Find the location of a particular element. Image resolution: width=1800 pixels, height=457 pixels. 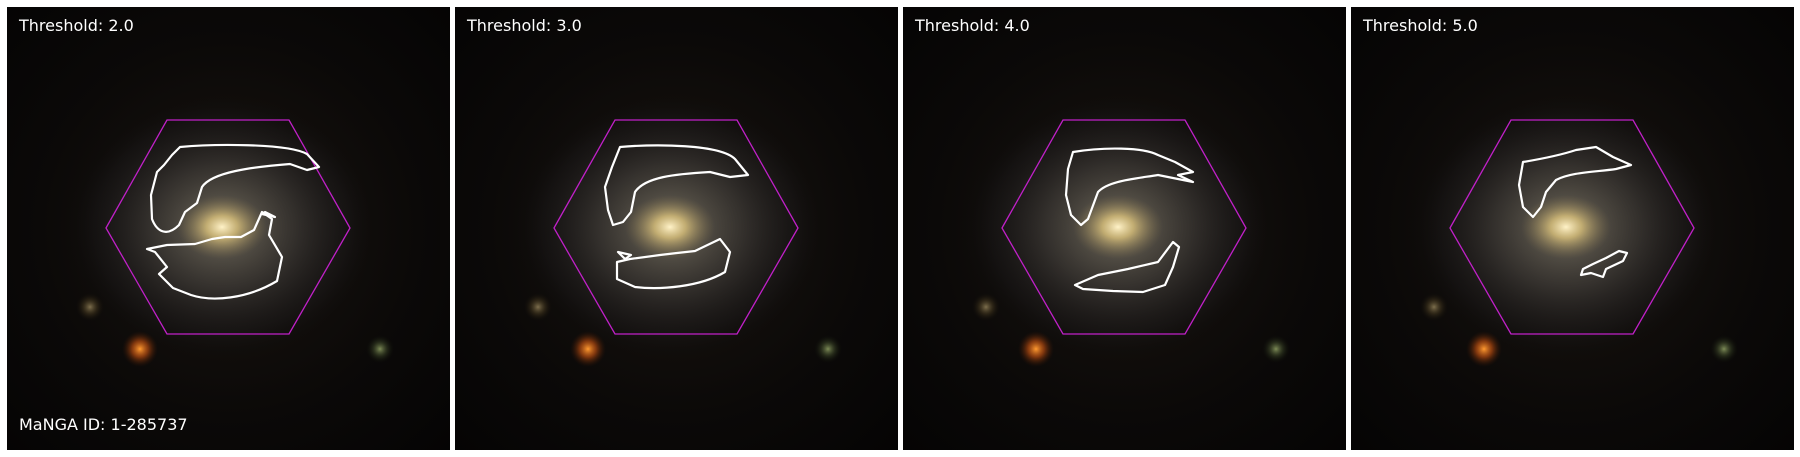

threshold-label-3: Threshold: 4.0 is located at coordinates (972, 25).